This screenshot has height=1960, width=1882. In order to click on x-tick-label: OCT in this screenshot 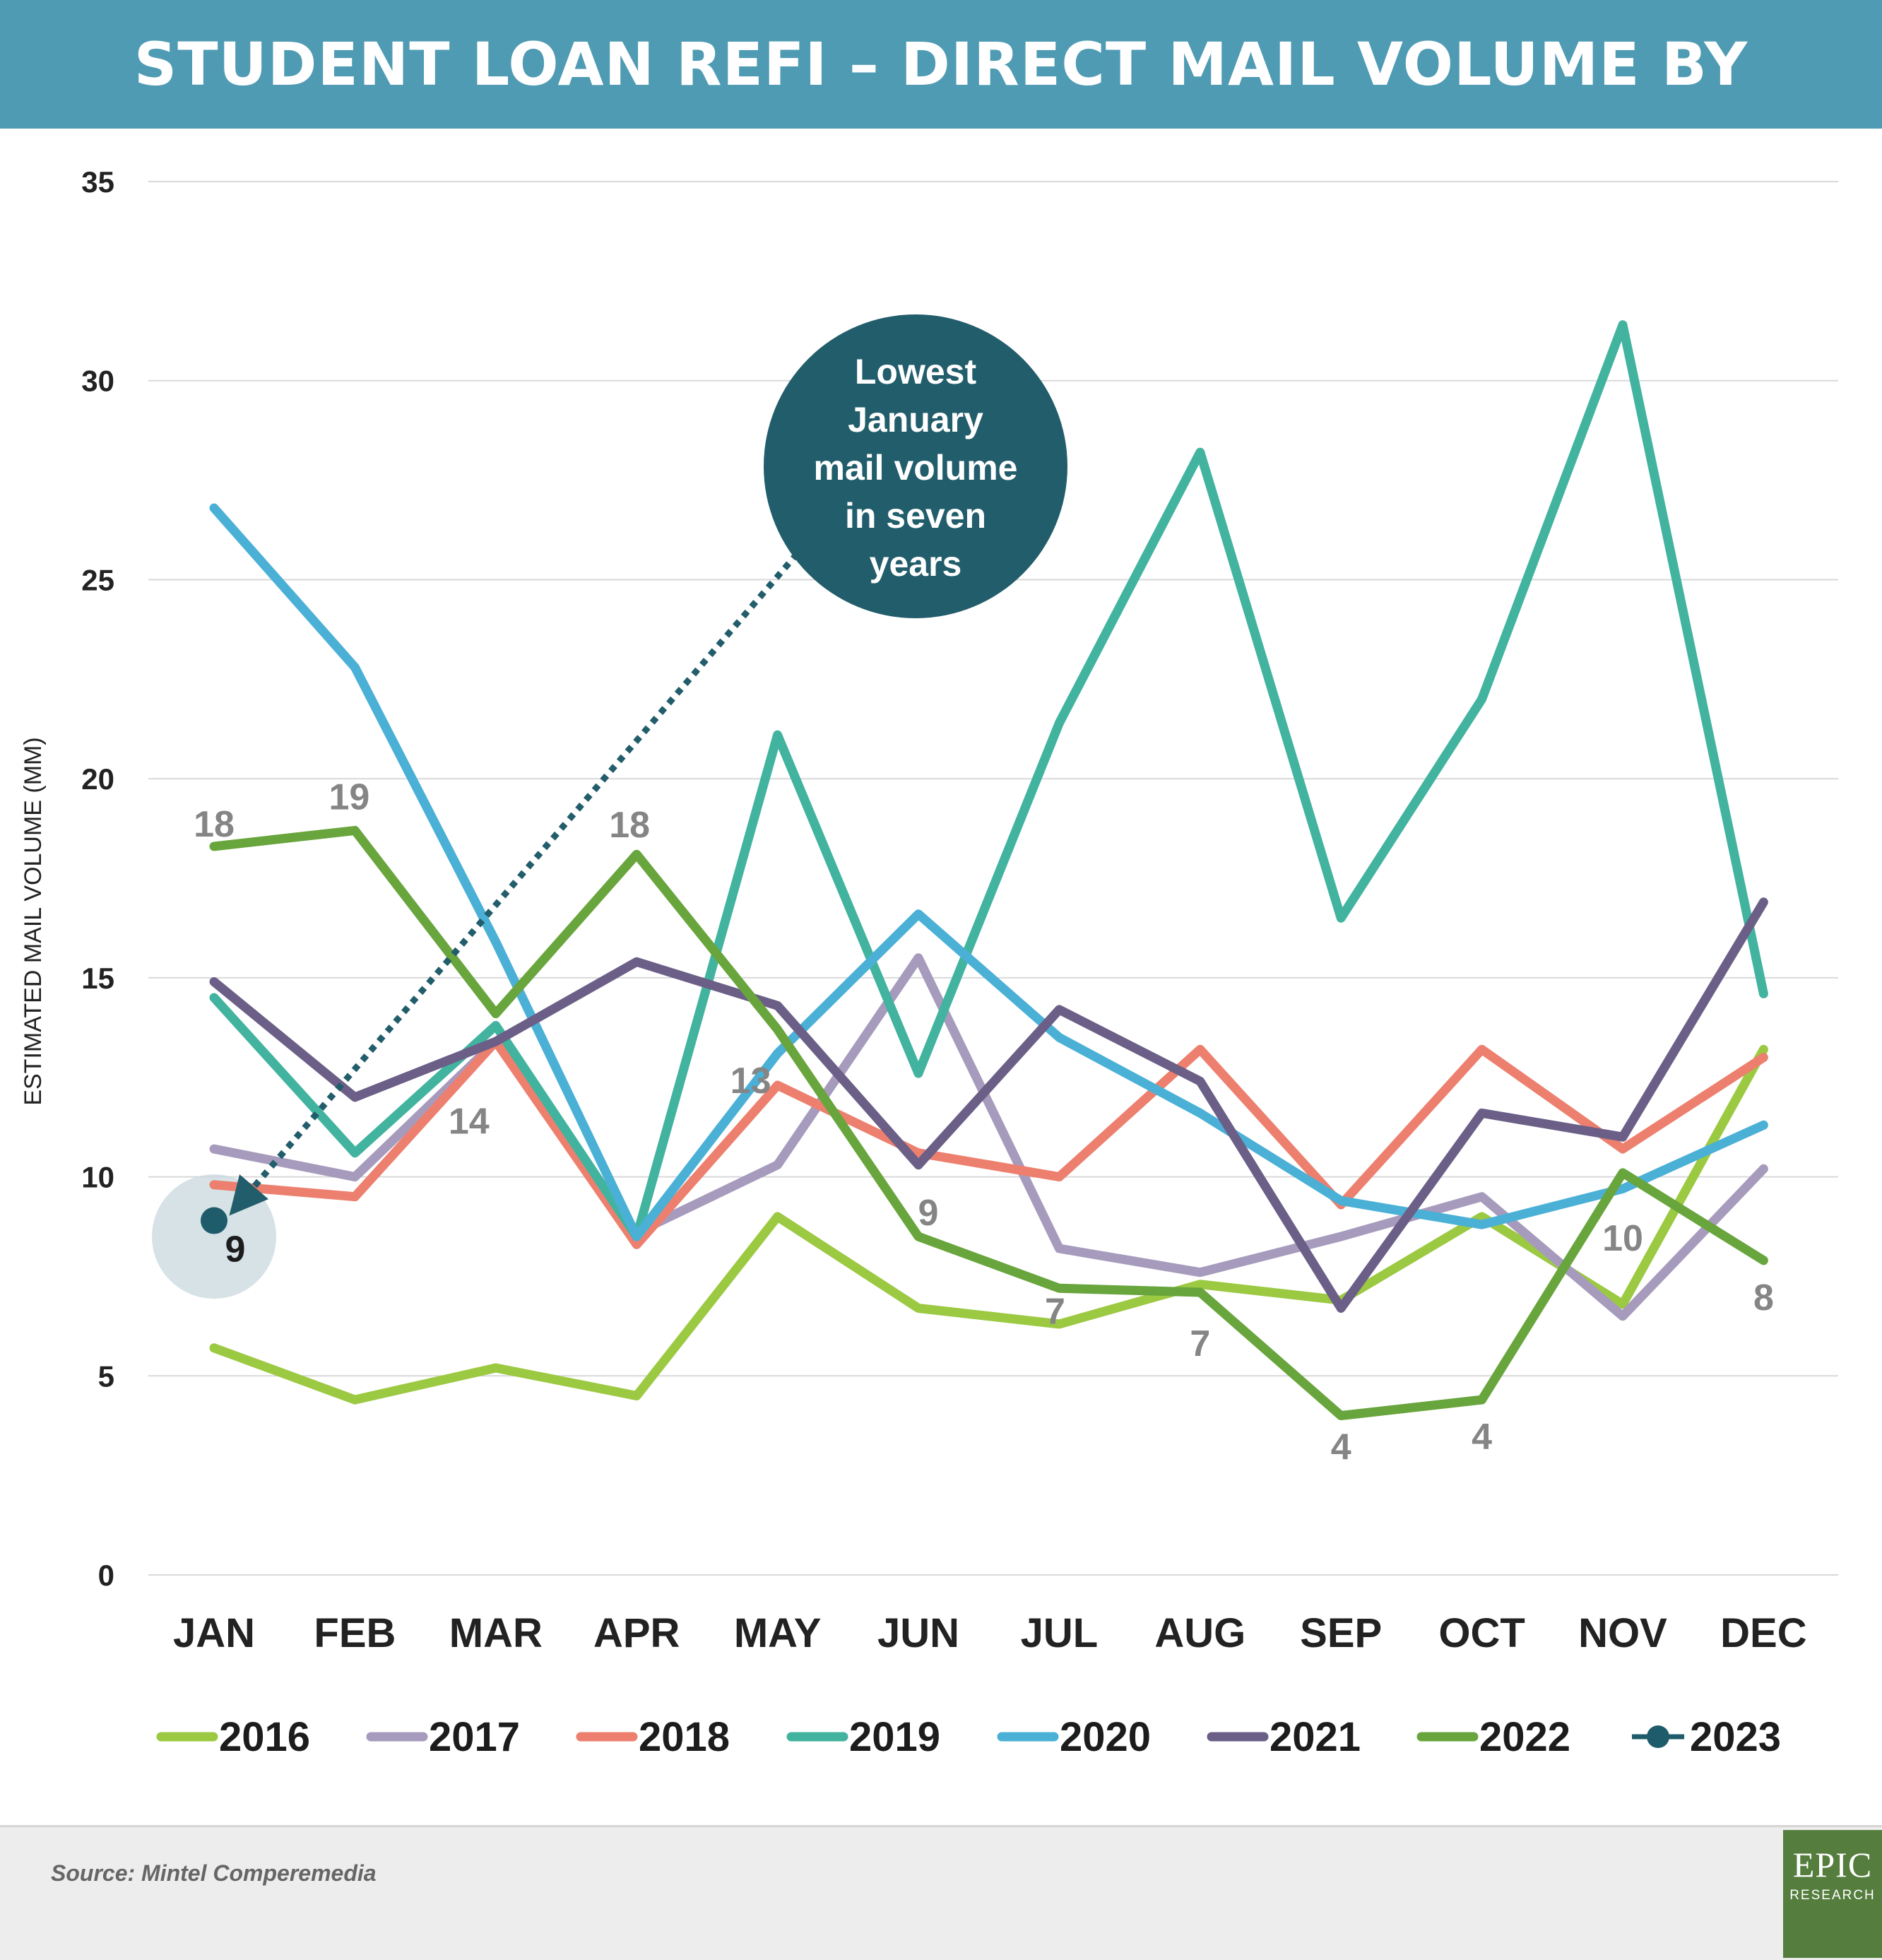, I will do `click(1482, 1633)`.